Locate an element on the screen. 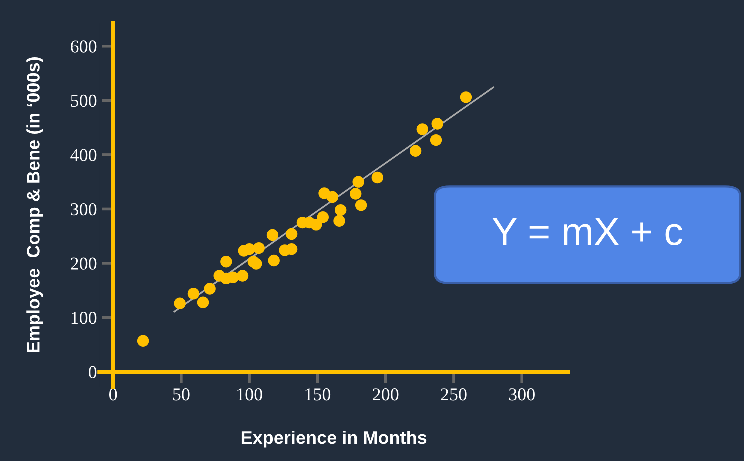 This screenshot has height=461, width=744. x-tick-label: 150 is located at coordinates (318, 394).